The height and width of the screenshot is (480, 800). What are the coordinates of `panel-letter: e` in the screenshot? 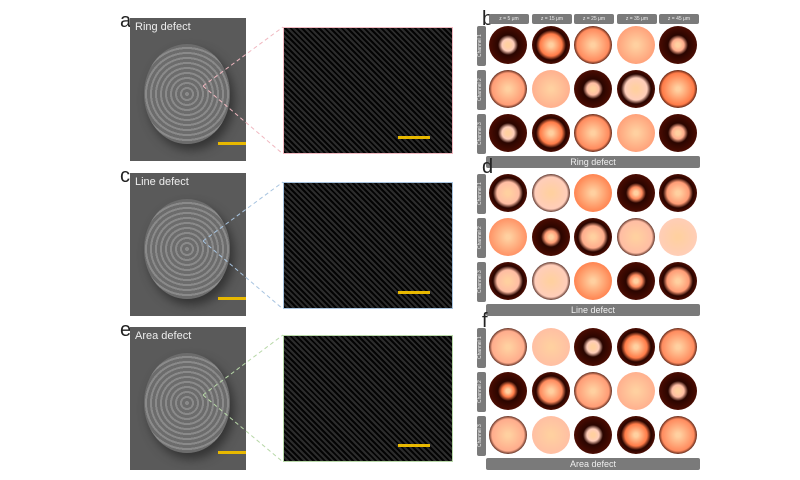 It's located at (126, 330).